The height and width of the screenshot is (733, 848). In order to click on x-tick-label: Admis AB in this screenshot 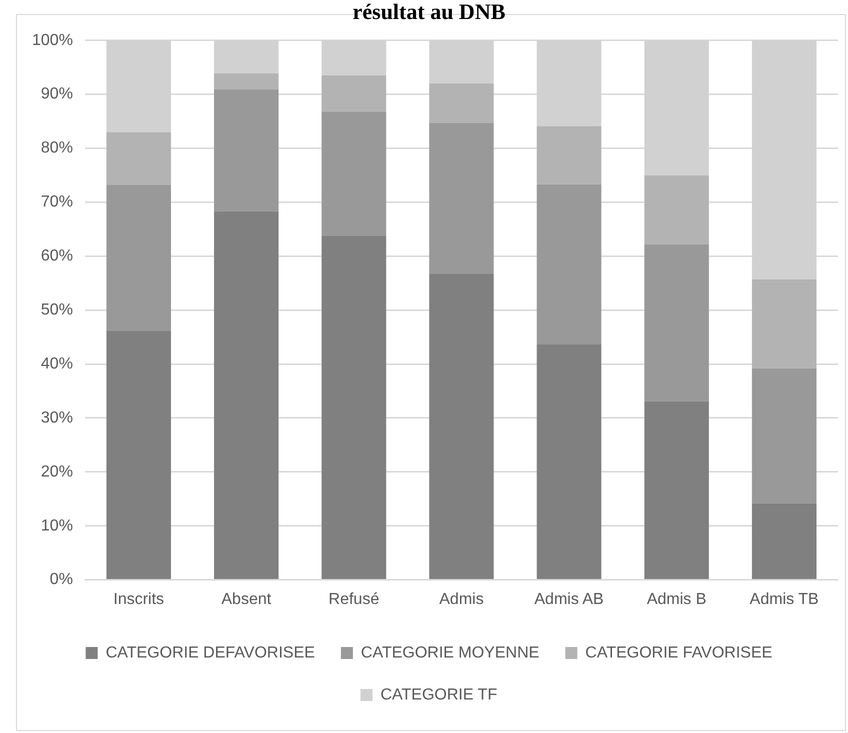, I will do `click(569, 599)`.